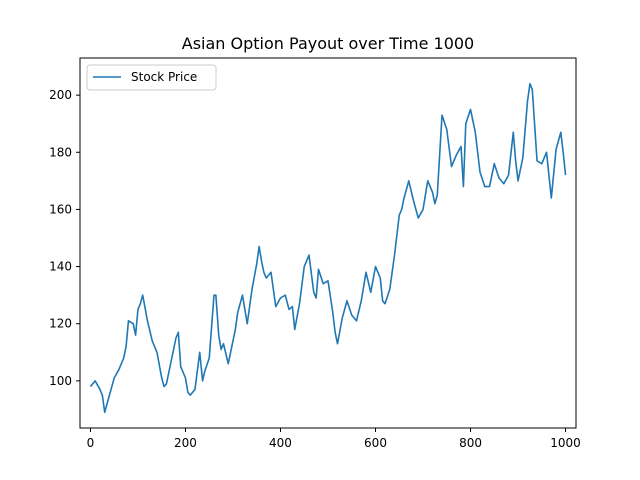  Describe the element at coordinates (328, 43) in the screenshot. I see `chart-title: Asian Option Payout over Time 1000` at that location.